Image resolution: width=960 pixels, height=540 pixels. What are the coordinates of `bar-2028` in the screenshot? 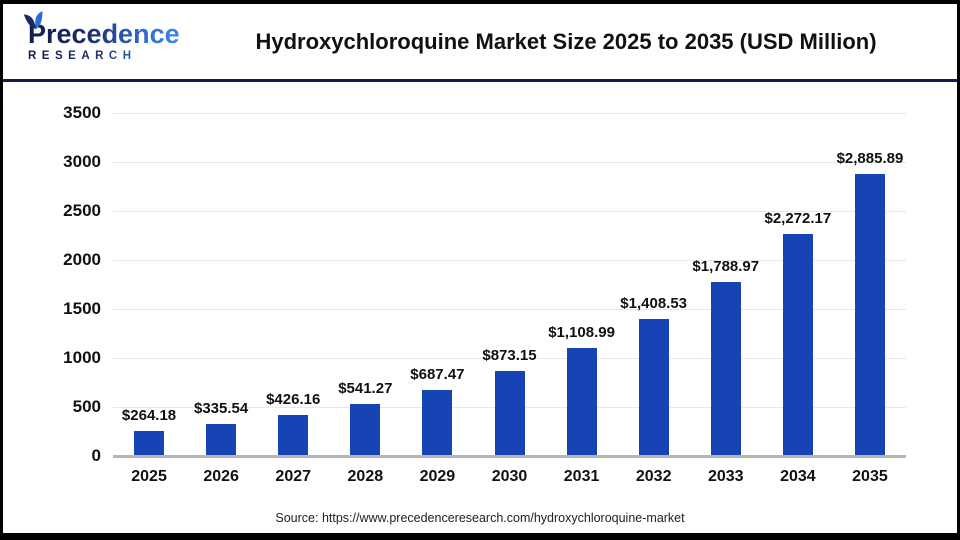 It's located at (365, 430).